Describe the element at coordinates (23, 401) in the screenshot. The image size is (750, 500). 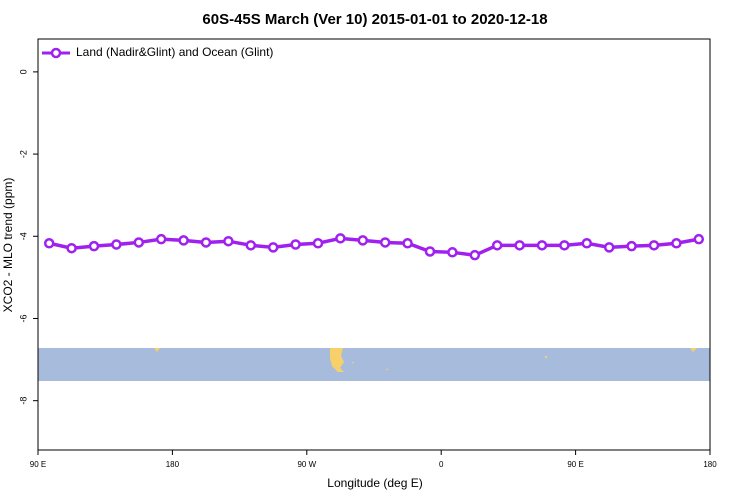
I see `y-tick-label: -8` at that location.